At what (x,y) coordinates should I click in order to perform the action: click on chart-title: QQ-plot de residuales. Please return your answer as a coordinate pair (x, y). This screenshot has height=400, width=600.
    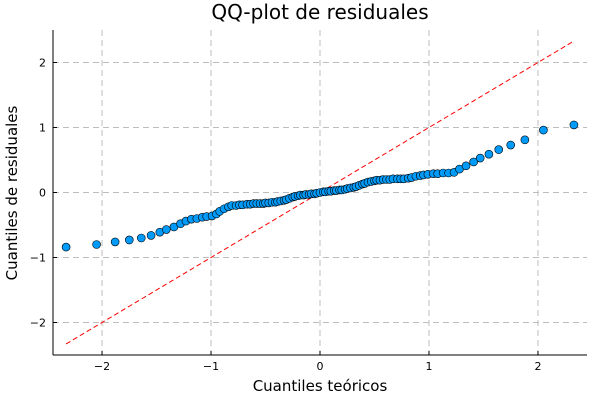
    Looking at the image, I should click on (319, 12).